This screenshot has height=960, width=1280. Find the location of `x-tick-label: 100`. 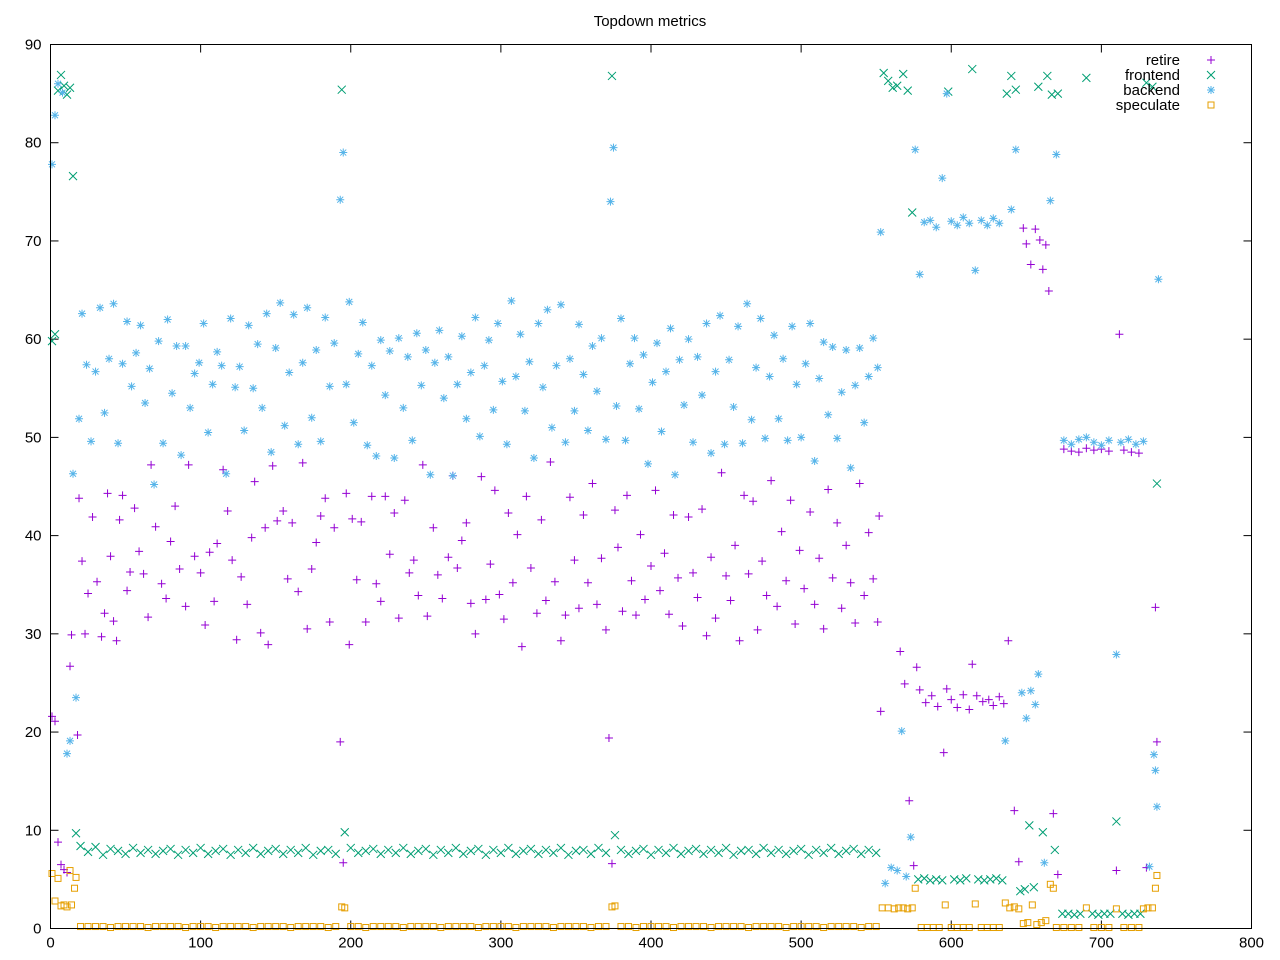

x-tick-label: 100 is located at coordinates (200, 943).